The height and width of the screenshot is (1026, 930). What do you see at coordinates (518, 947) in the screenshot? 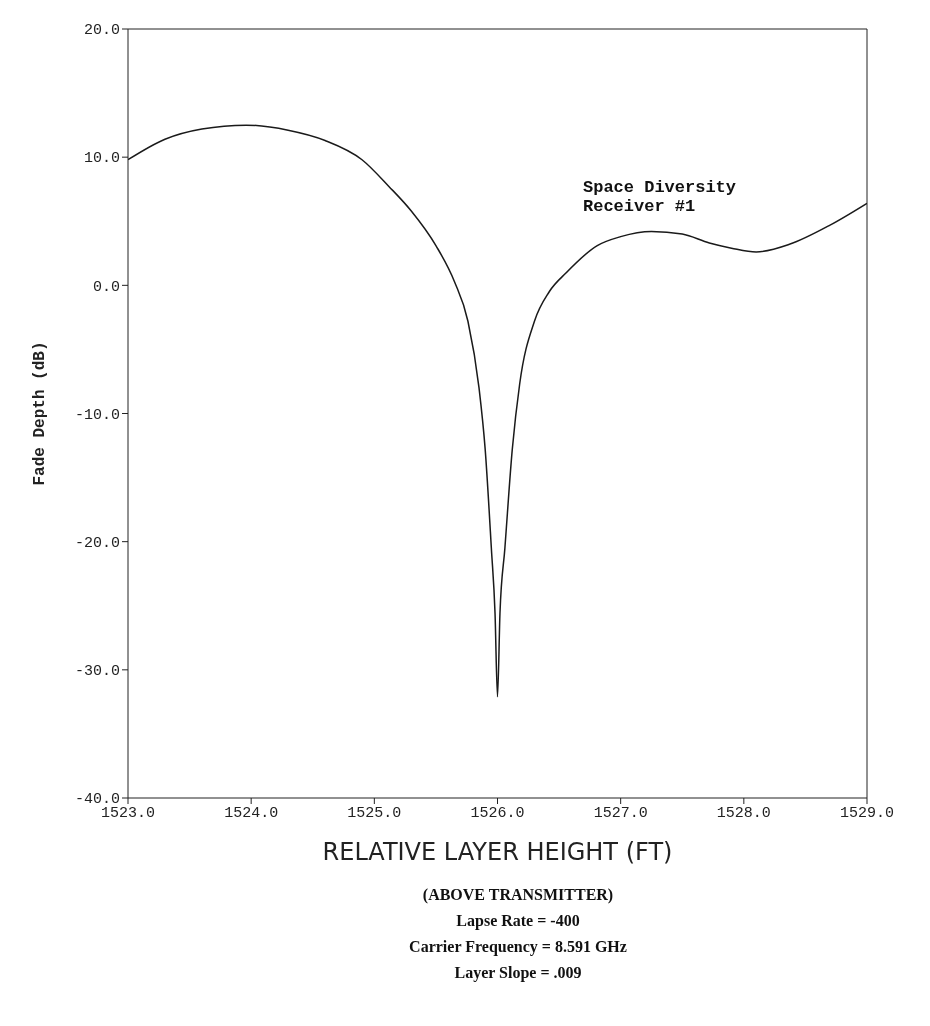
I see `text: Carrier Frequency = 8.591 GHz` at bounding box center [518, 947].